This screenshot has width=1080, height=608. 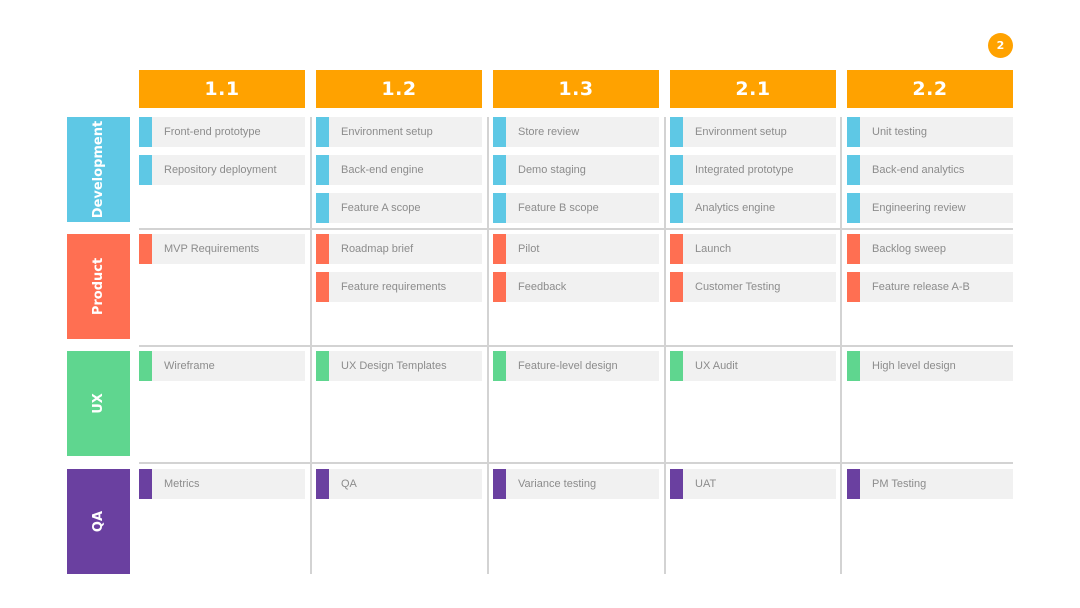 What do you see at coordinates (735, 208) in the screenshot?
I see `task-label: Analytics engine` at bounding box center [735, 208].